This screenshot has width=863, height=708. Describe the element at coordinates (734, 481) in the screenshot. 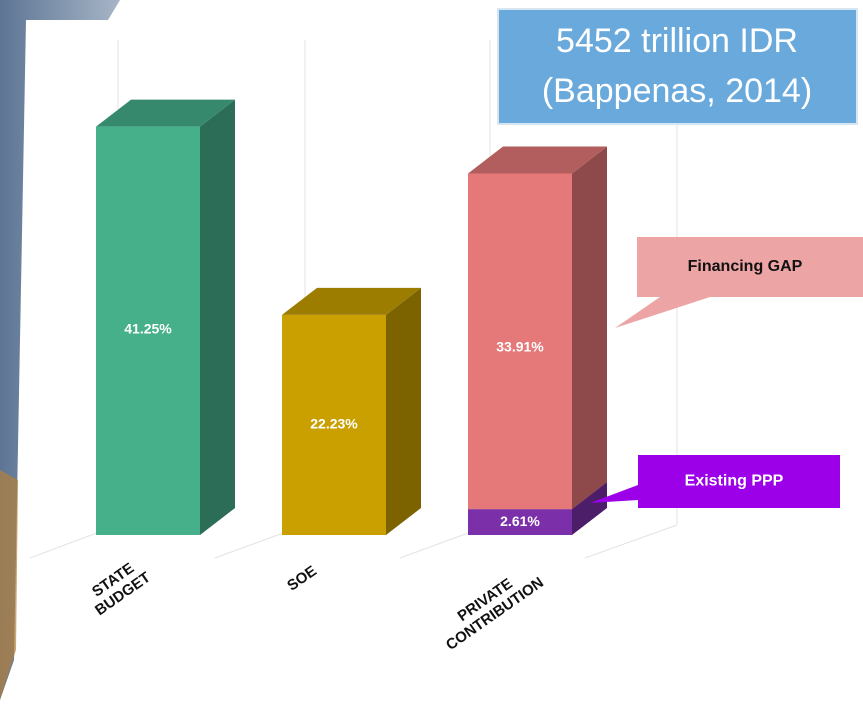

I see `legend-label: Existing PPP` at that location.